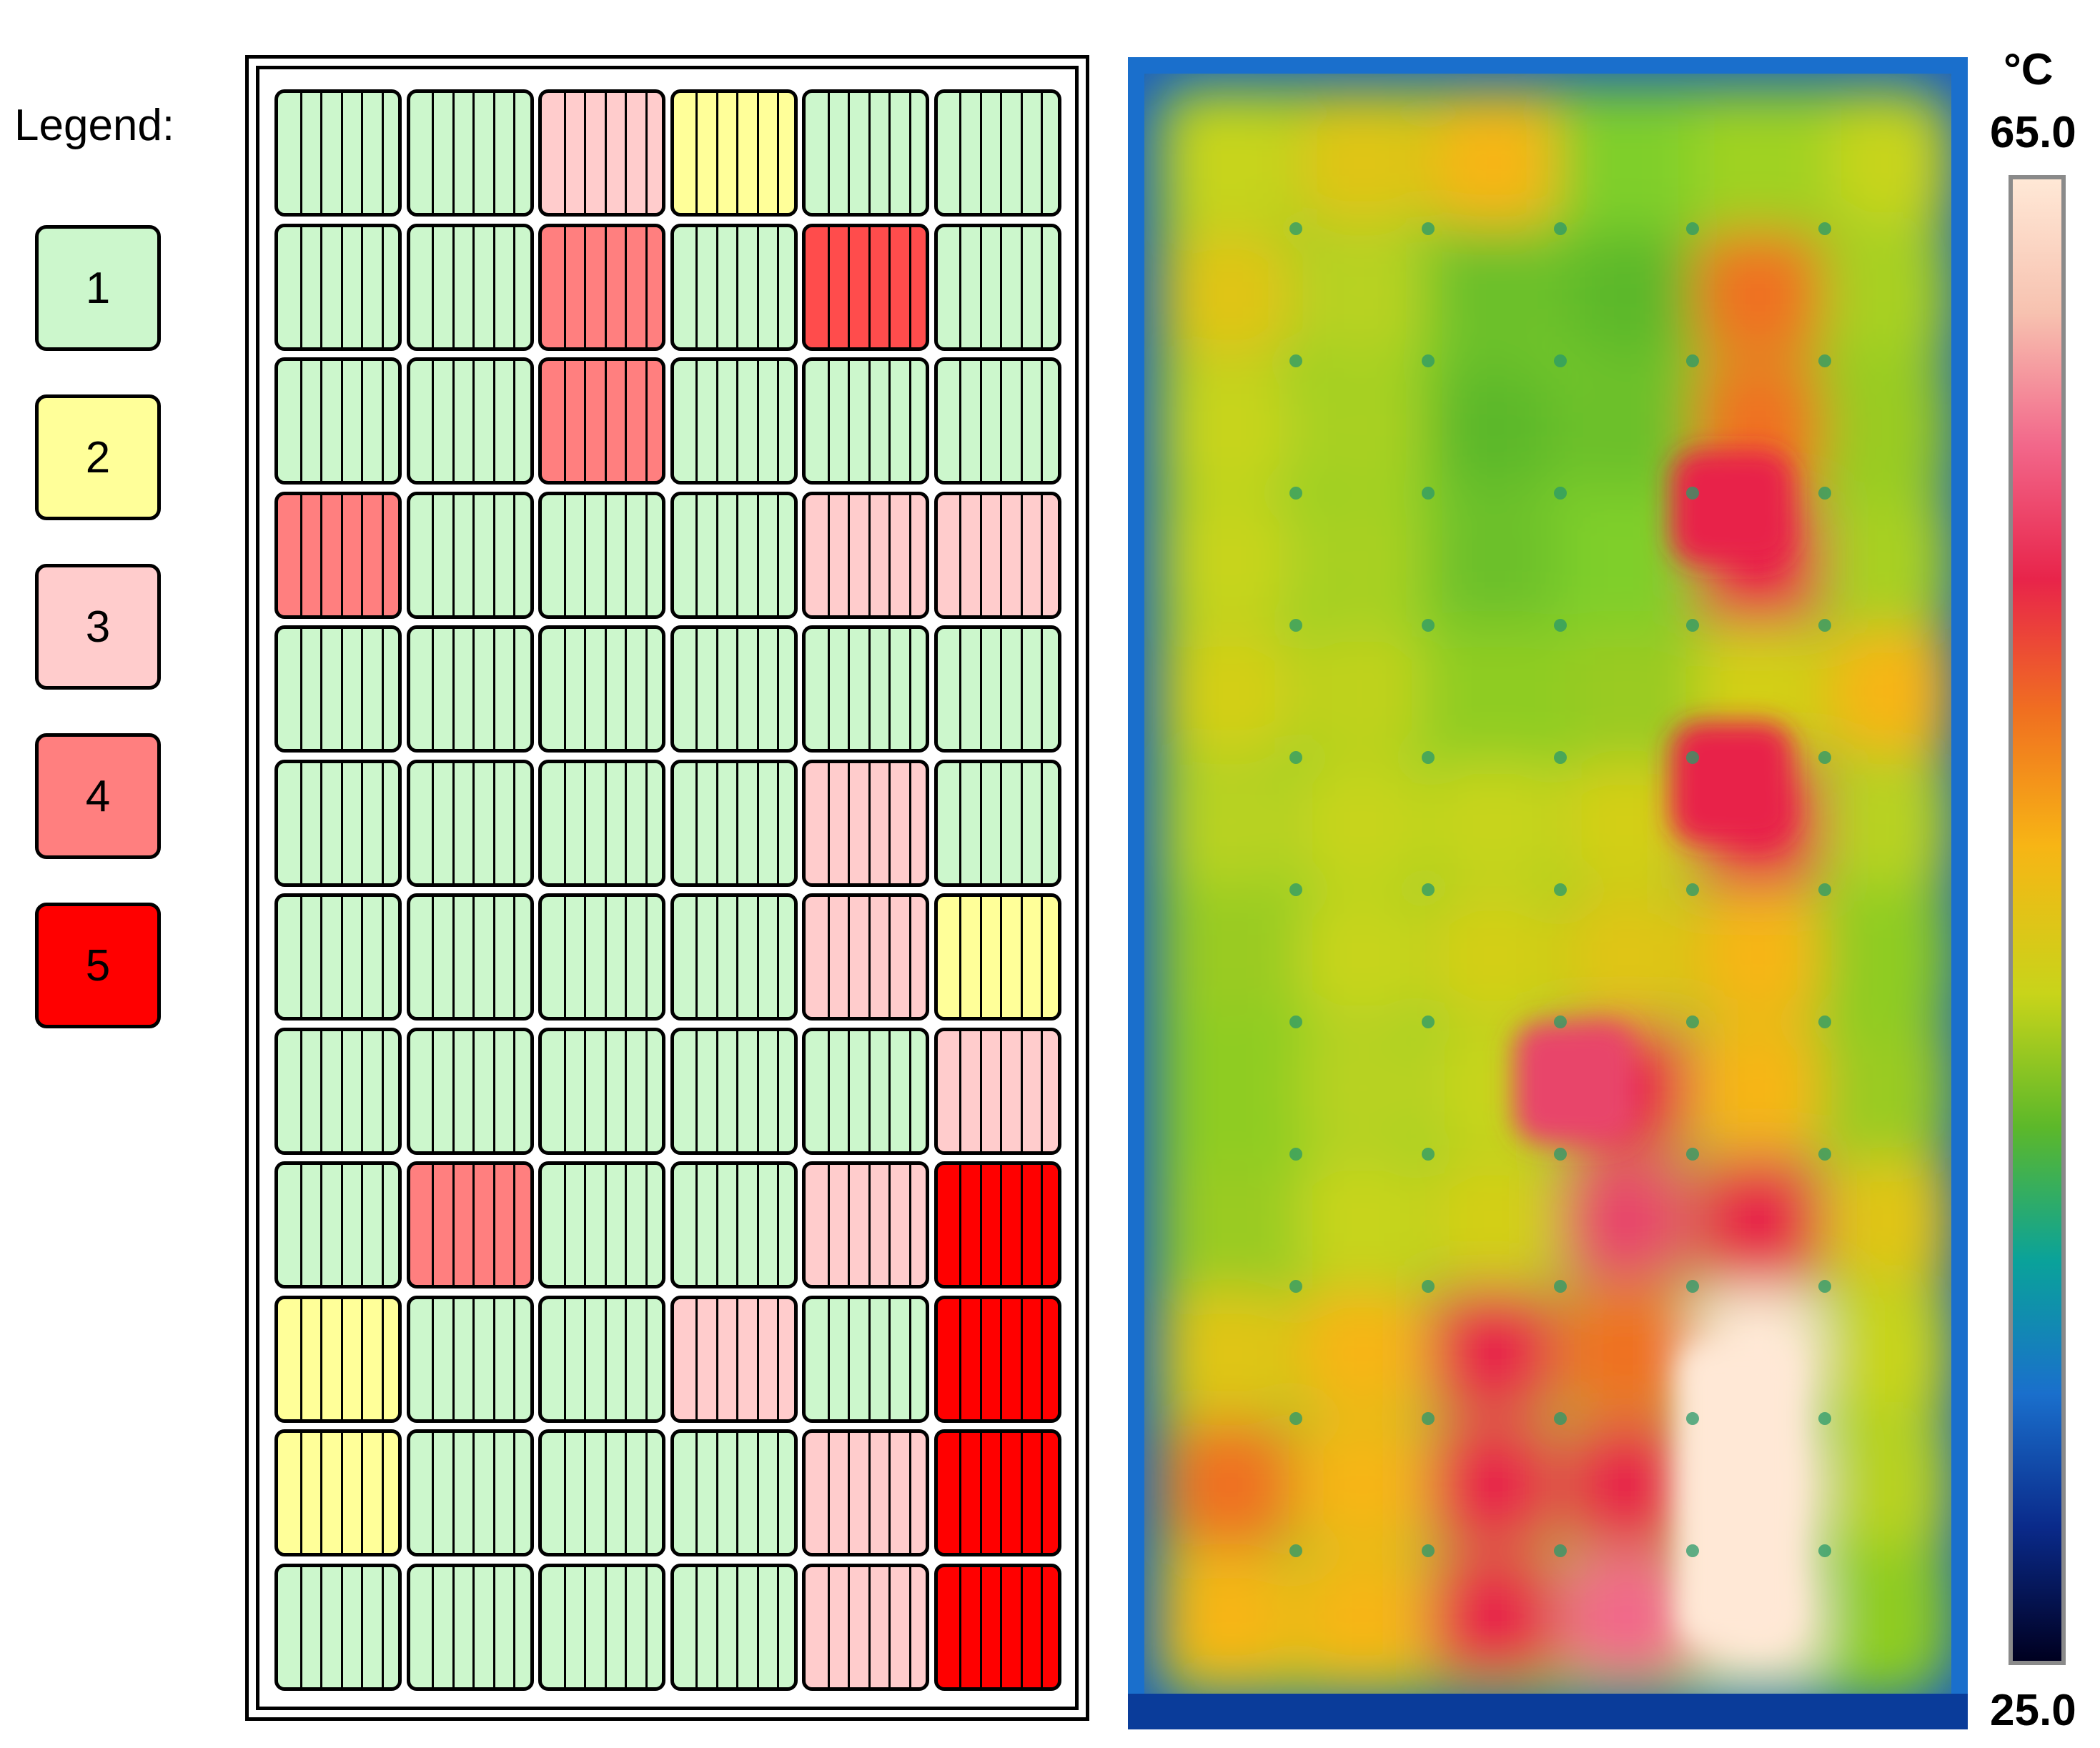 The width and height of the screenshot is (2100, 1748). What do you see at coordinates (94, 126) in the screenshot?
I see `legend-title: Legend:` at bounding box center [94, 126].